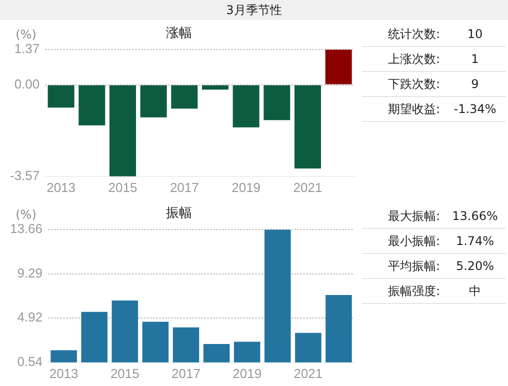  Describe the element at coordinates (413, 109) in the screenshot. I see `text: 期望收益:` at that location.